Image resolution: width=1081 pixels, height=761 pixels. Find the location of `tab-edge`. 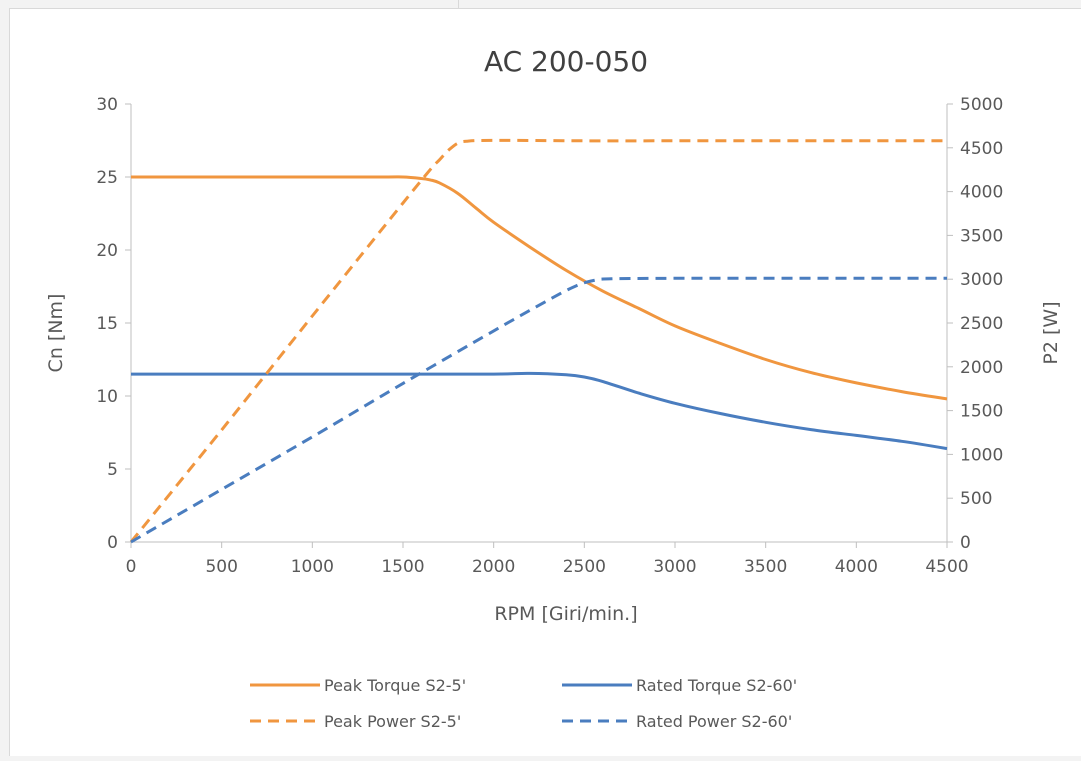

tab-edge is located at coordinates (458, 4).